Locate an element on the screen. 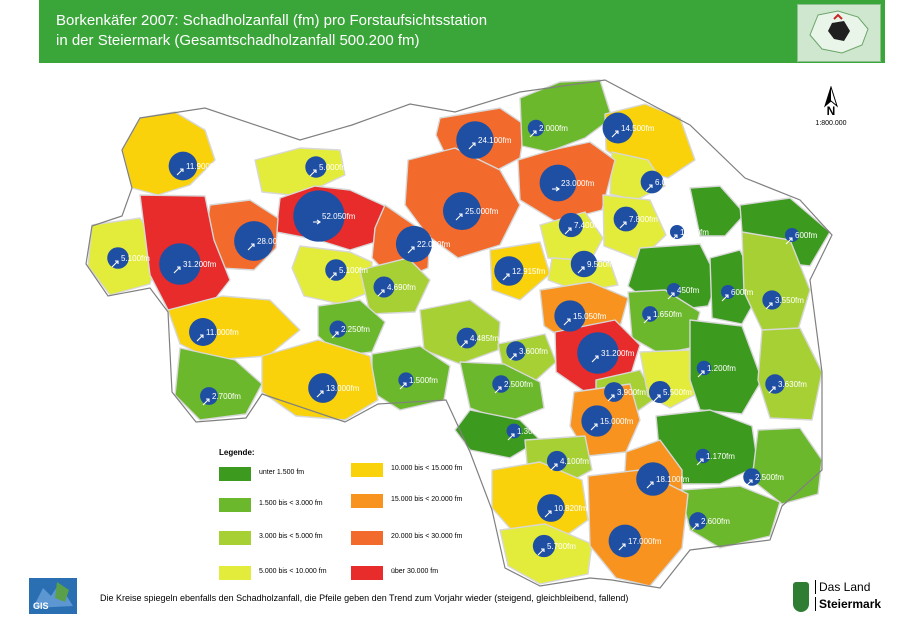  station-value-label: 9.500fm is located at coordinates (601, 264).